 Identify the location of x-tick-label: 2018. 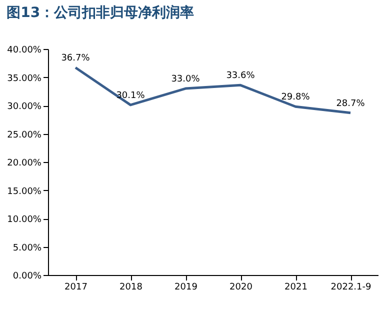
(131, 287).